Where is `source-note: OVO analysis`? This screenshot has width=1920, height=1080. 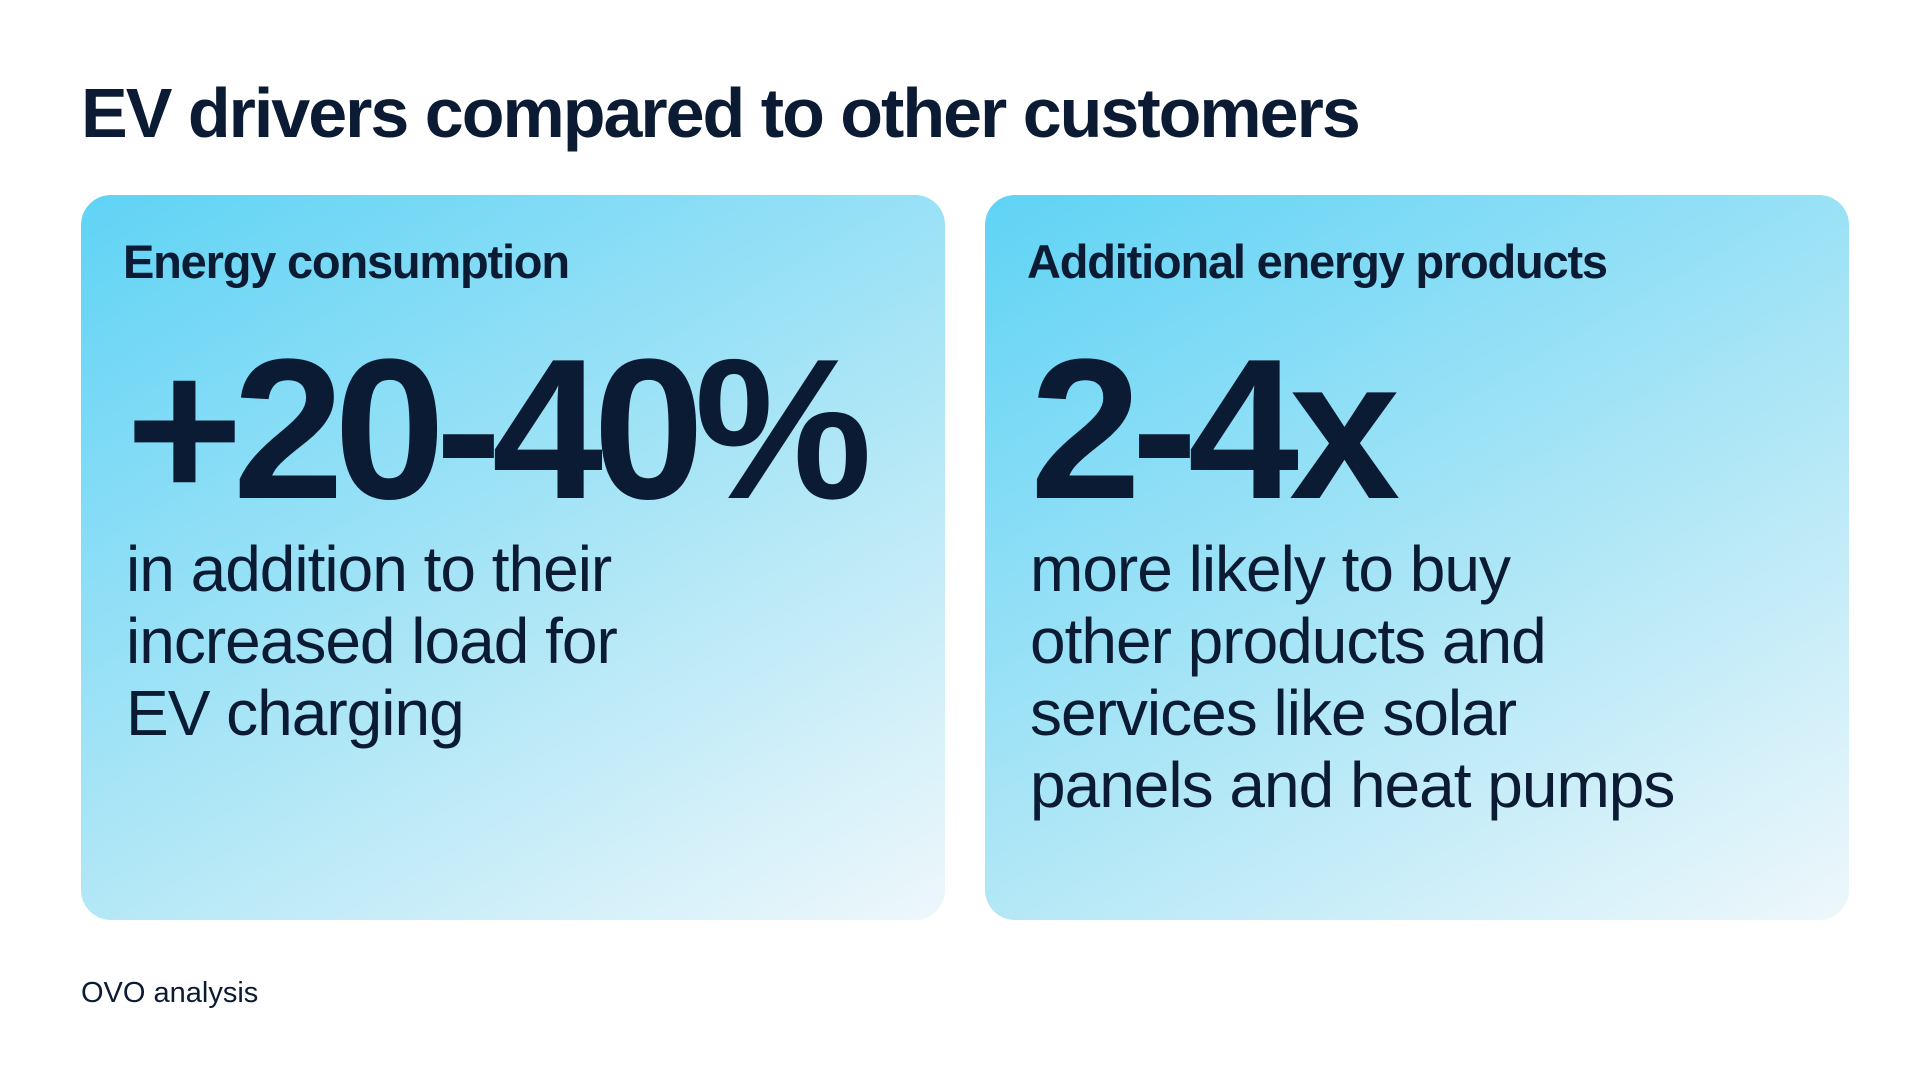
source-note: OVO analysis is located at coordinates (170, 993).